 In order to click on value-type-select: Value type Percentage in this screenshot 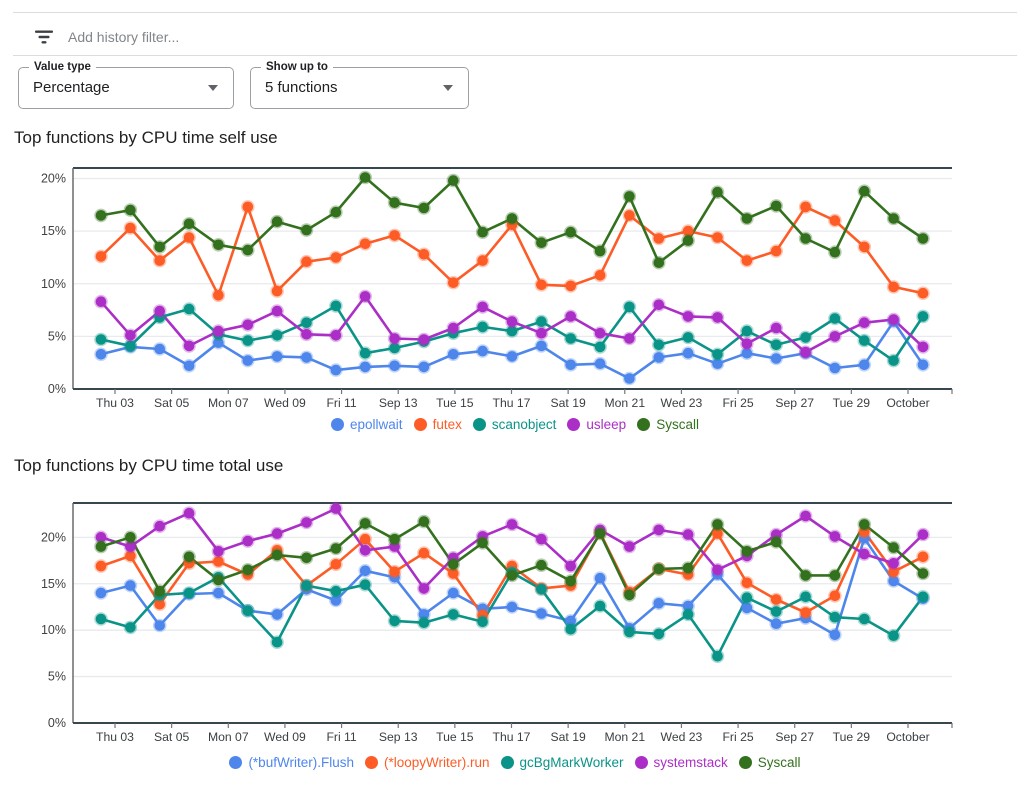, I will do `click(126, 85)`.